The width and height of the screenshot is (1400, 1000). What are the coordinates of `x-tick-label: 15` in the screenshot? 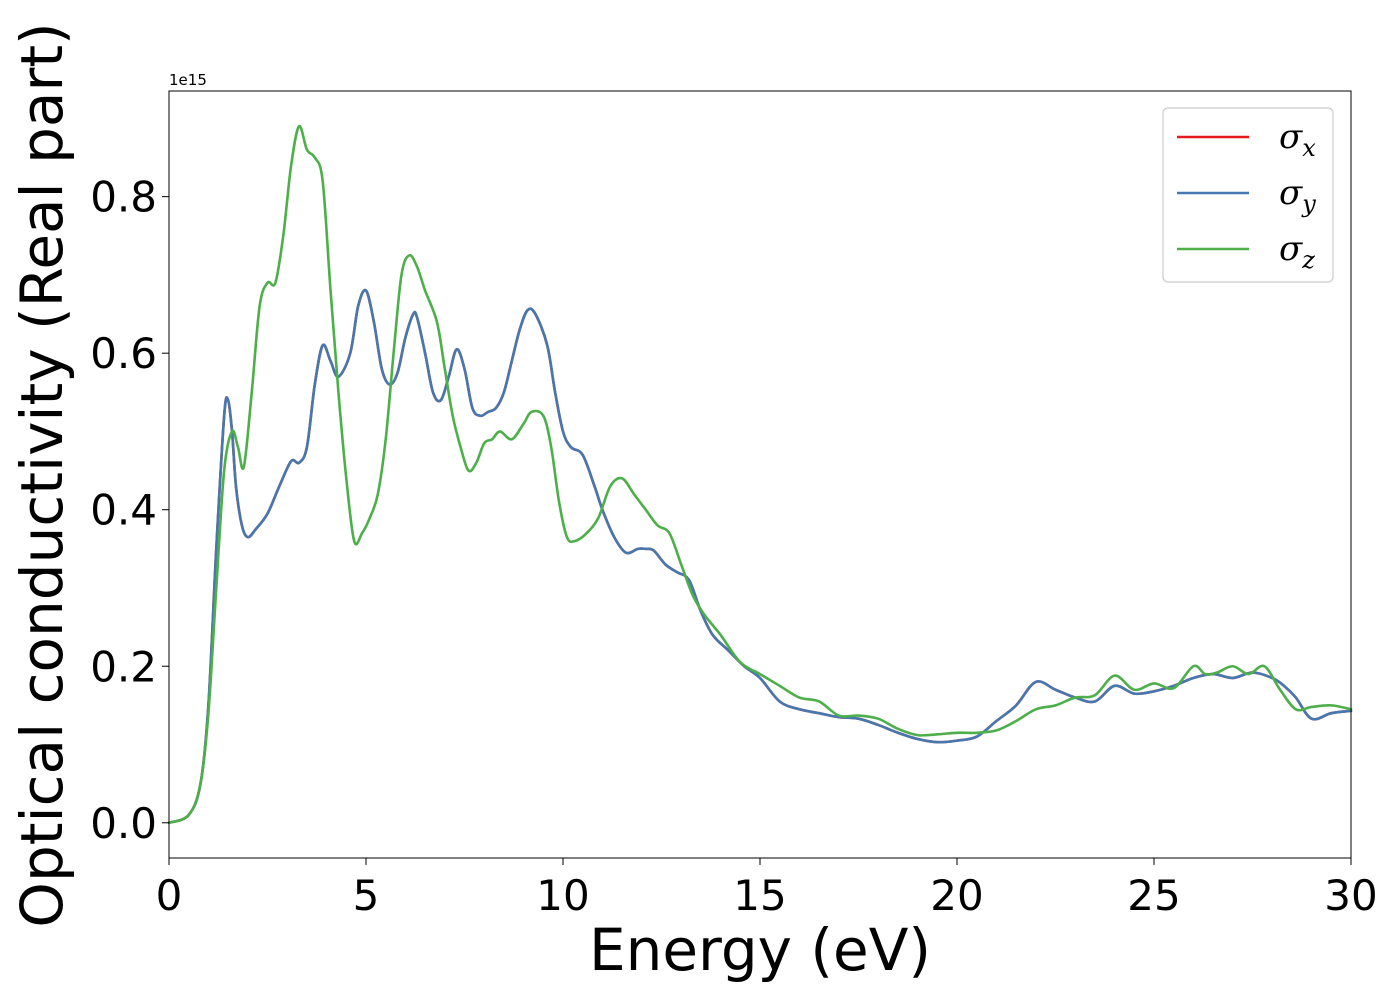 It's located at (759, 895).